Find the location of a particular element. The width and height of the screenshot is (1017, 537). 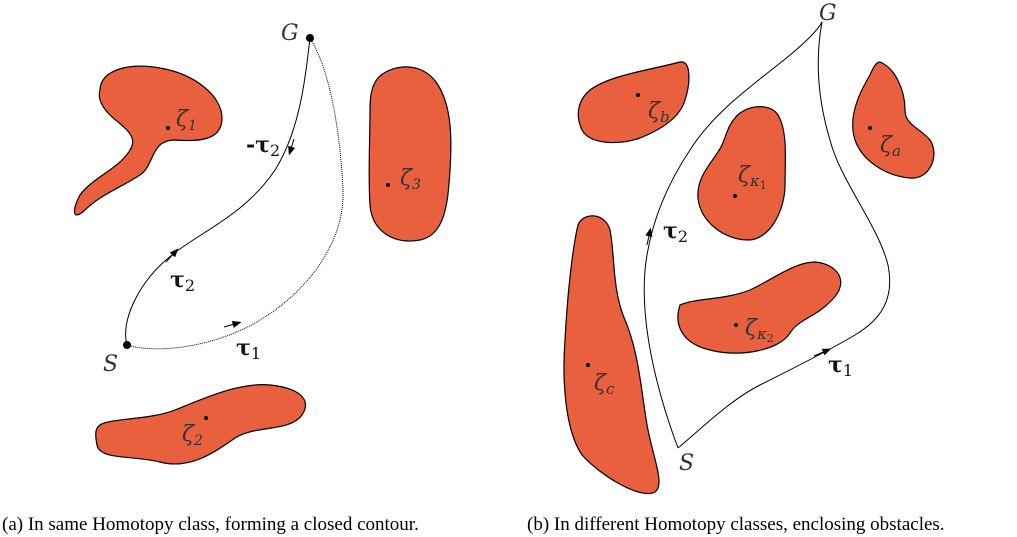

arrowhead-tau-2-b is located at coordinates (649, 236).